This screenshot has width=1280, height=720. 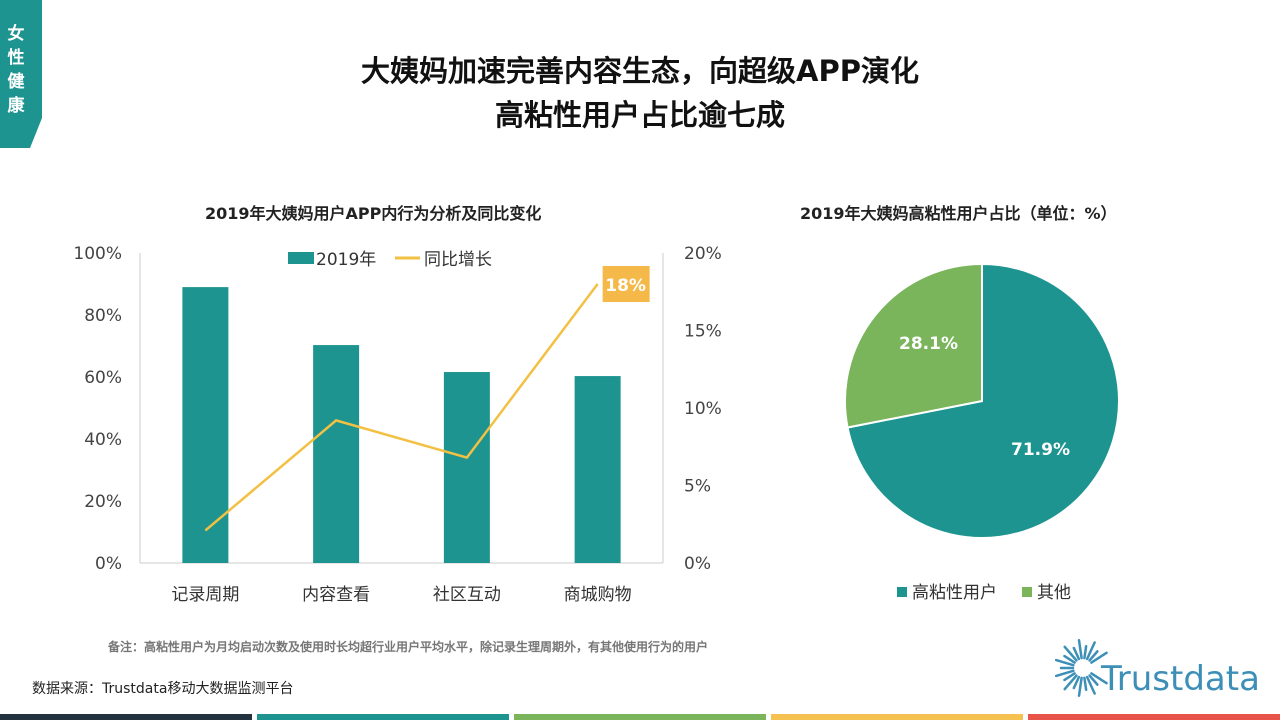 I want to click on logo-text: Trustdata, so click(x=1180, y=679).